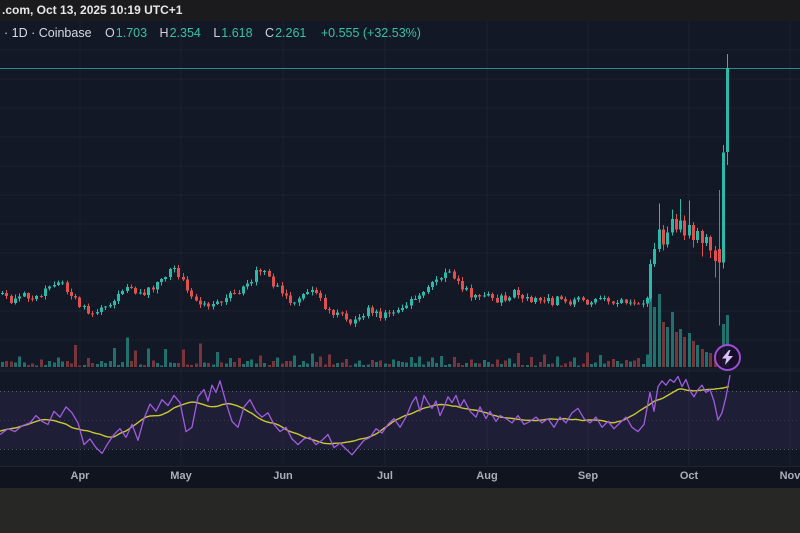 The image size is (800, 533). What do you see at coordinates (181, 476) in the screenshot?
I see `axis-month-label: May` at bounding box center [181, 476].